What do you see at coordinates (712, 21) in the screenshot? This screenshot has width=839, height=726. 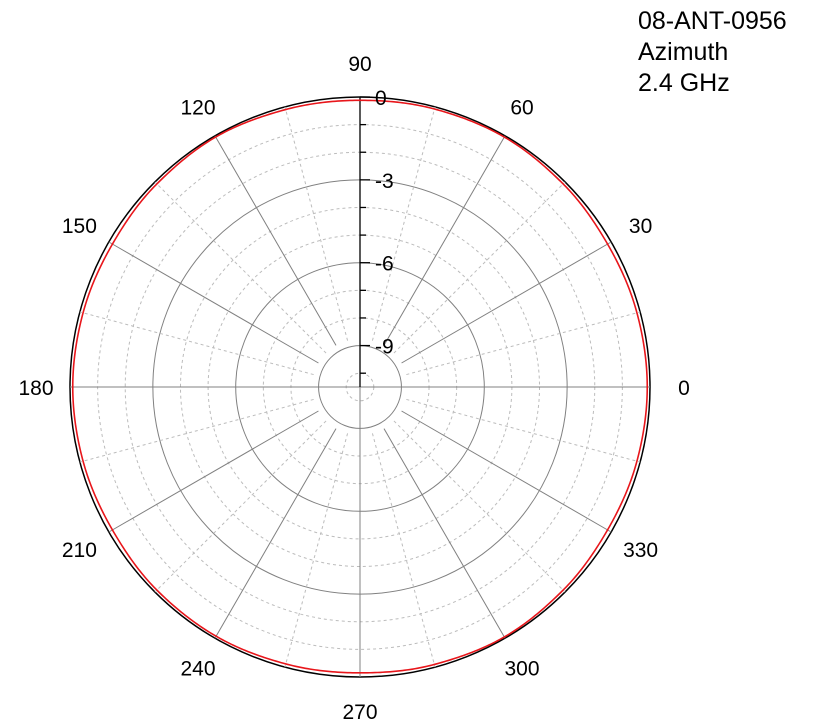 I see `chart-title-line-model: 08-ANT-0956` at bounding box center [712, 21].